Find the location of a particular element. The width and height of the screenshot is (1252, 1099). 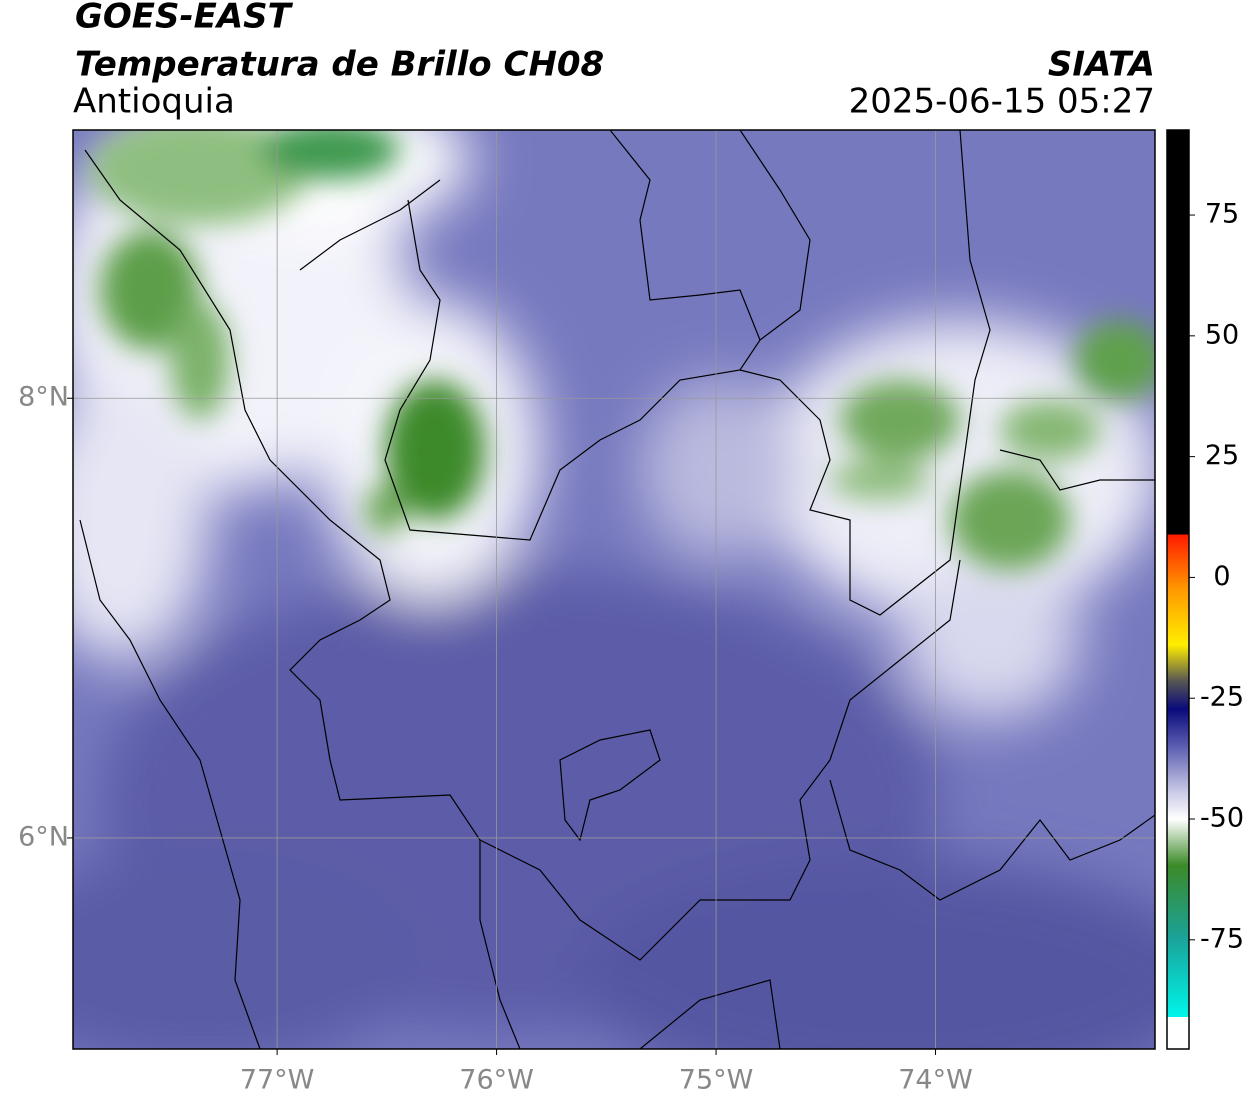

colorbar-tick-label: -50 is located at coordinates (1222, 818).